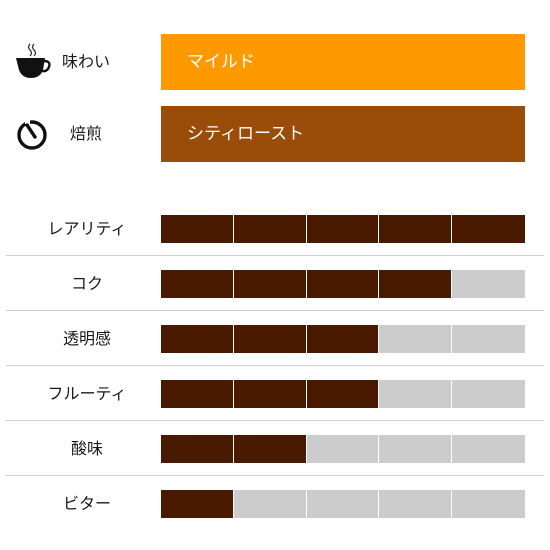  Describe the element at coordinates (86, 448) in the screenshot. I see `rating-label: 酸味` at that location.